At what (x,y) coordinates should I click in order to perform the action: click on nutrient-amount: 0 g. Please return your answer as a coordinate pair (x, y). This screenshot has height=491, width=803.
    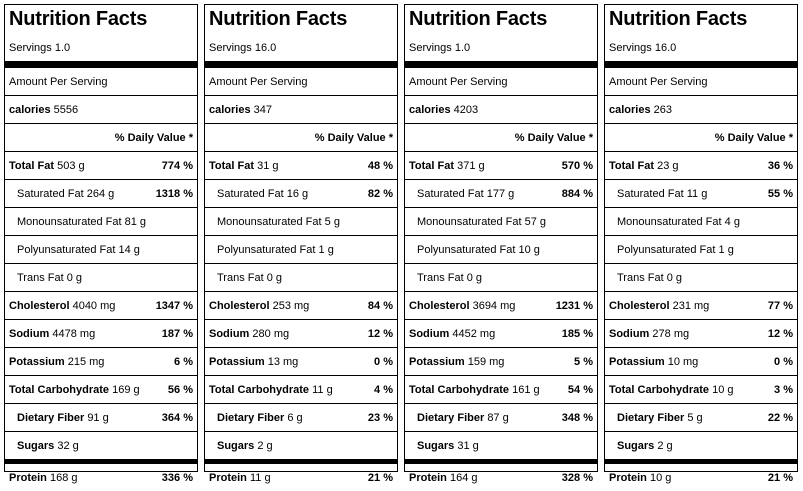
    Looking at the image, I should click on (274, 277).